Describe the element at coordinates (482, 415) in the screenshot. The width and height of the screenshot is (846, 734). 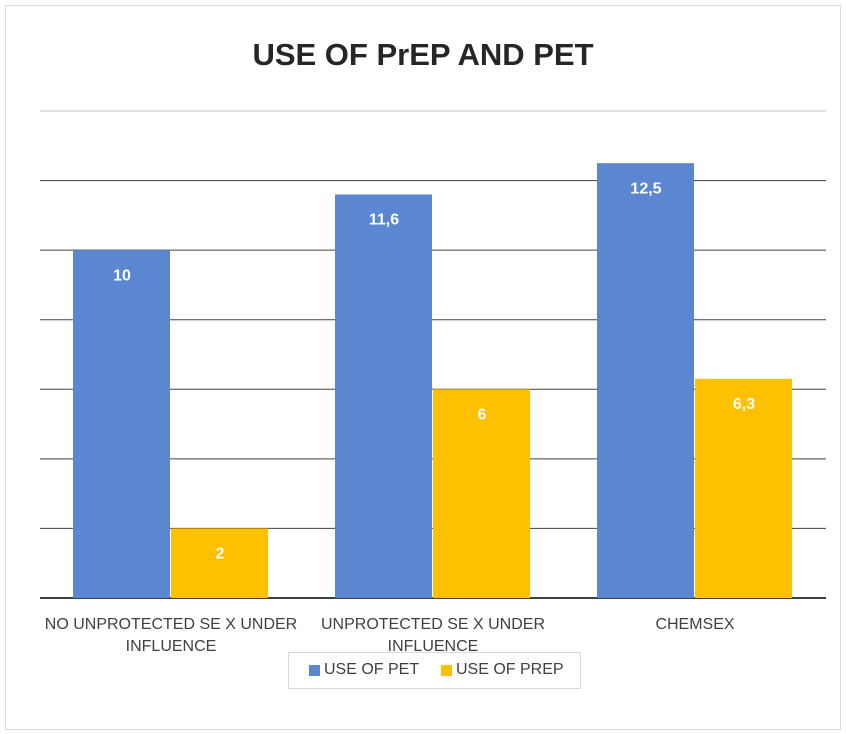
I see `data-label: 6` at that location.